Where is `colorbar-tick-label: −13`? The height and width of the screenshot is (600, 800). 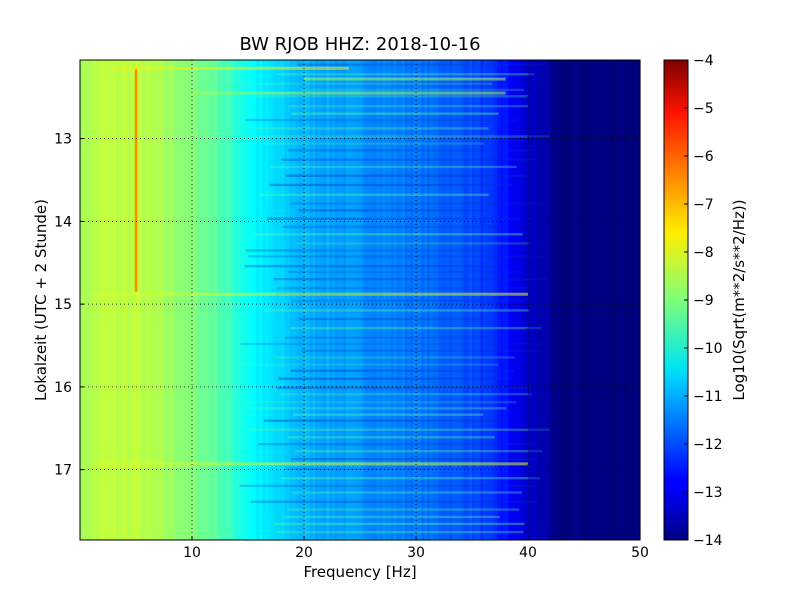
colorbar-tick-label: −13 is located at coordinates (708, 493).